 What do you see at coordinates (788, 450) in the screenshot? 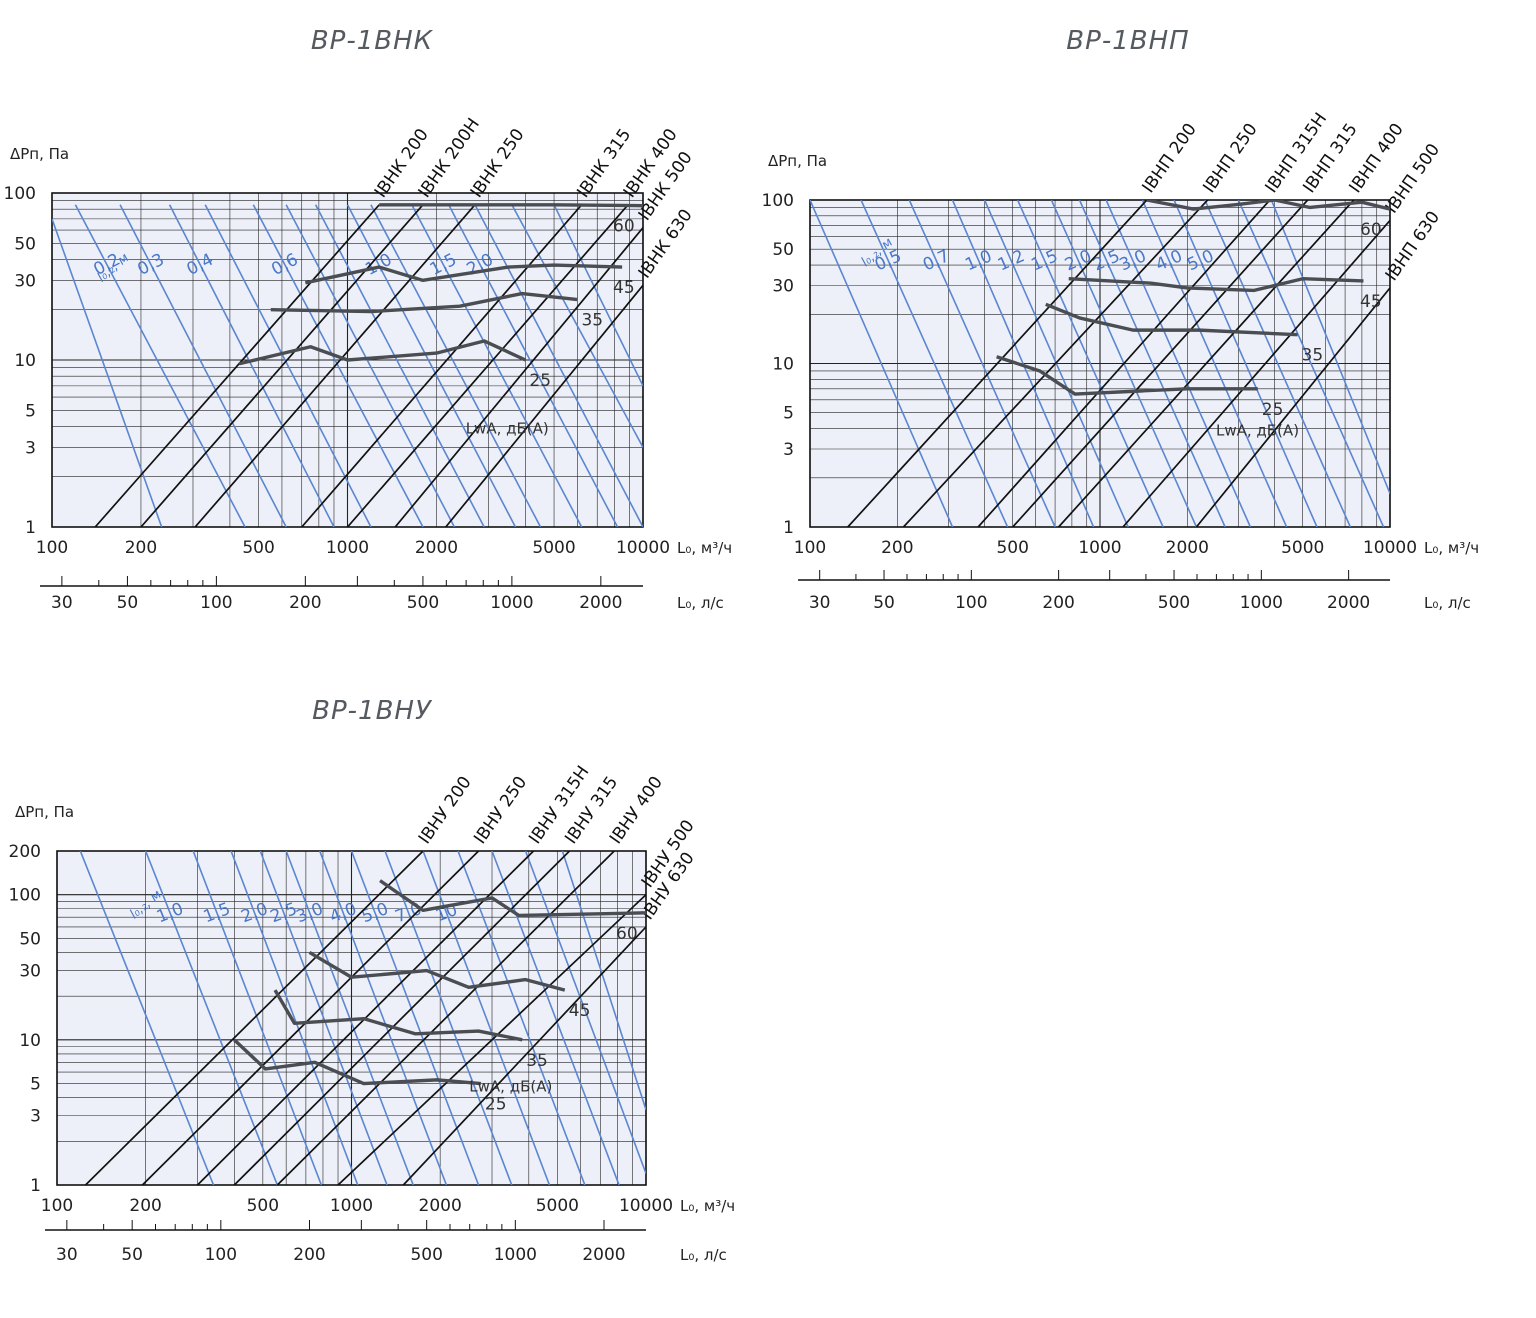
I see `y-tick-label: 3` at bounding box center [788, 450].